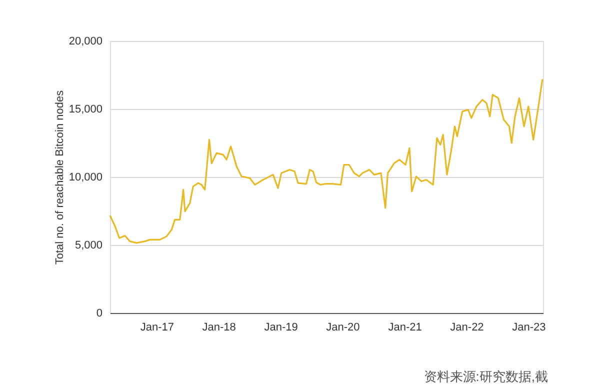  Describe the element at coordinates (219, 328) in the screenshot. I see `x-tick-label: Jan-18` at that location.